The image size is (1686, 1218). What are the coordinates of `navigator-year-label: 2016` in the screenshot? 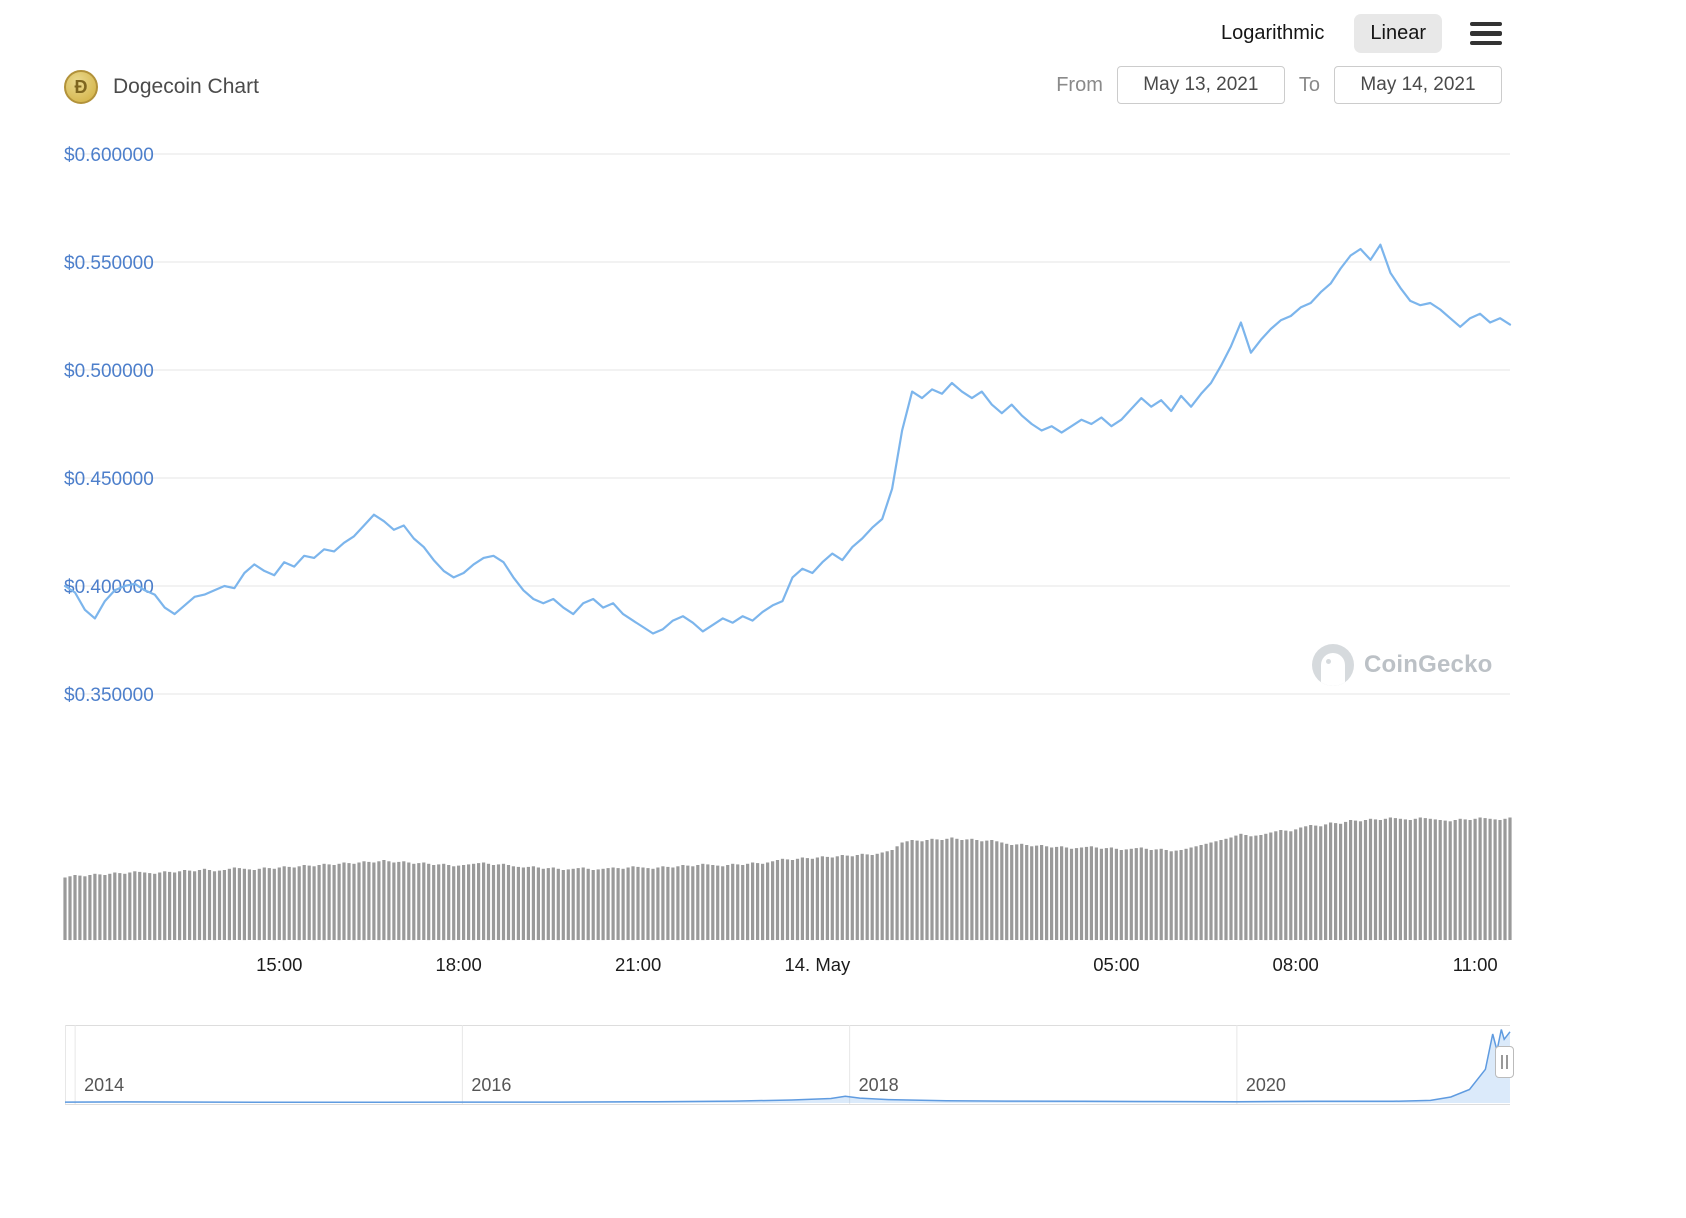 It's located at (491, 1085).